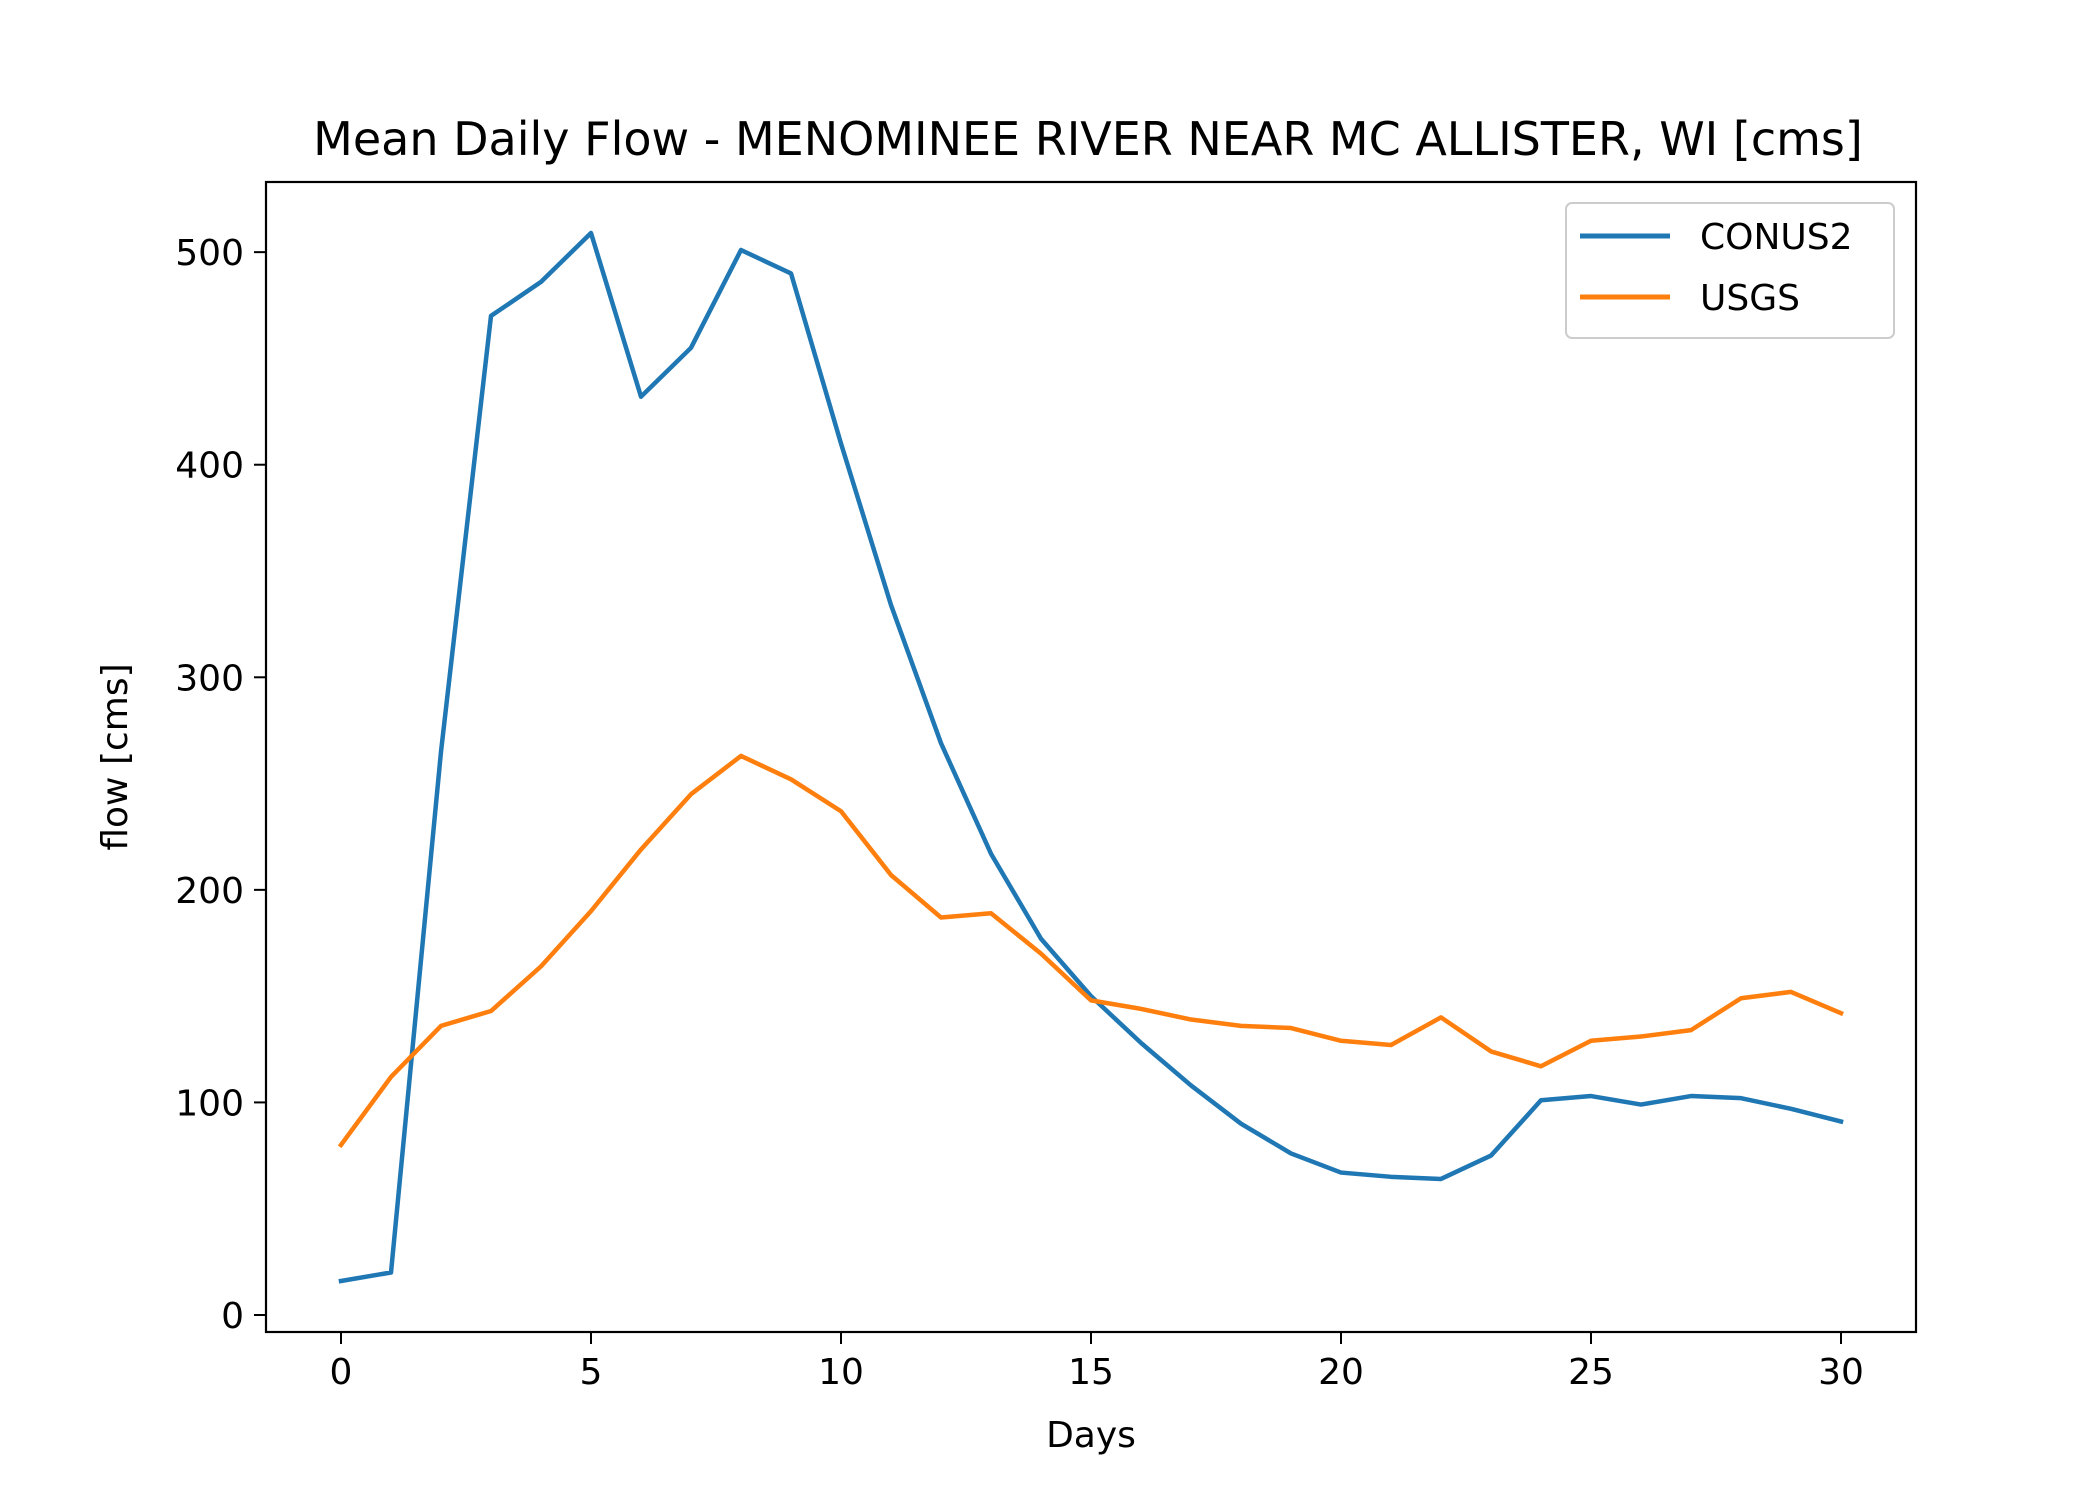  I want to click on legend-label-usgs: USGS, so click(1750, 298).